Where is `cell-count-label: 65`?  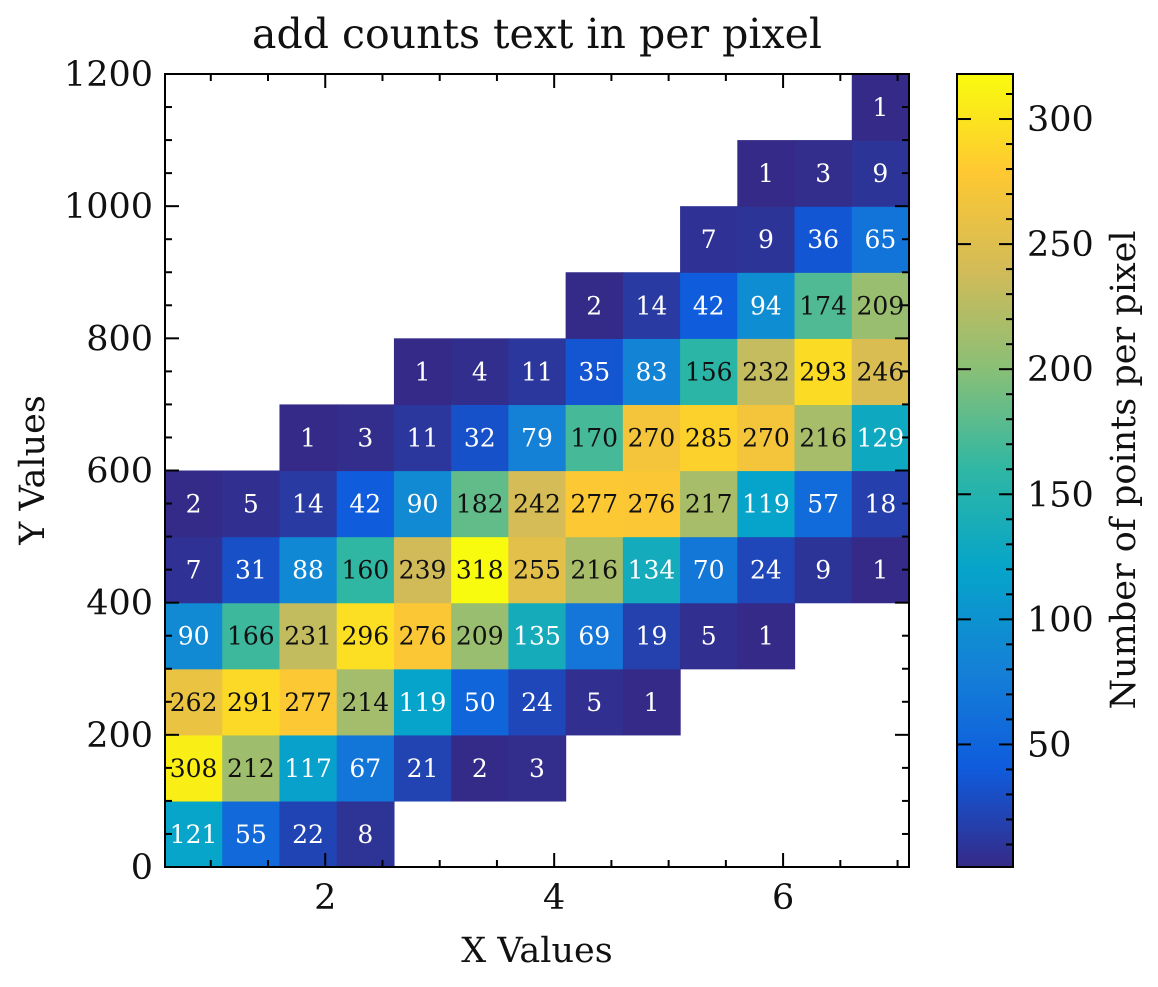
cell-count-label: 65 is located at coordinates (880, 239).